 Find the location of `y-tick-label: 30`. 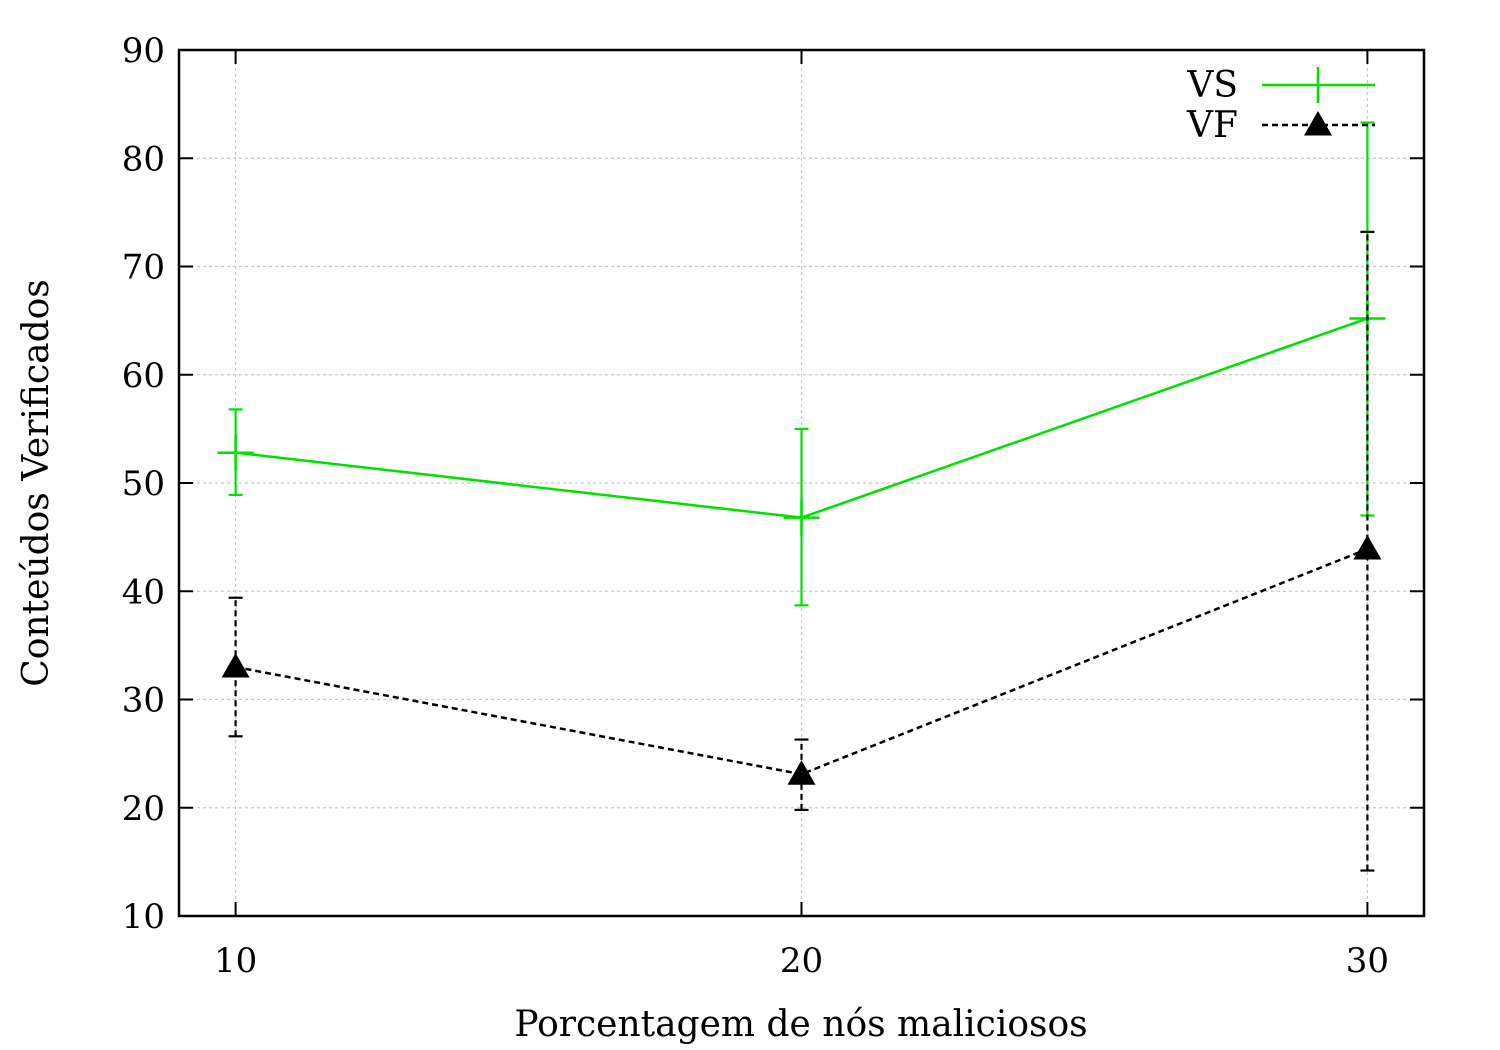

y-tick-label: 30 is located at coordinates (143, 701).